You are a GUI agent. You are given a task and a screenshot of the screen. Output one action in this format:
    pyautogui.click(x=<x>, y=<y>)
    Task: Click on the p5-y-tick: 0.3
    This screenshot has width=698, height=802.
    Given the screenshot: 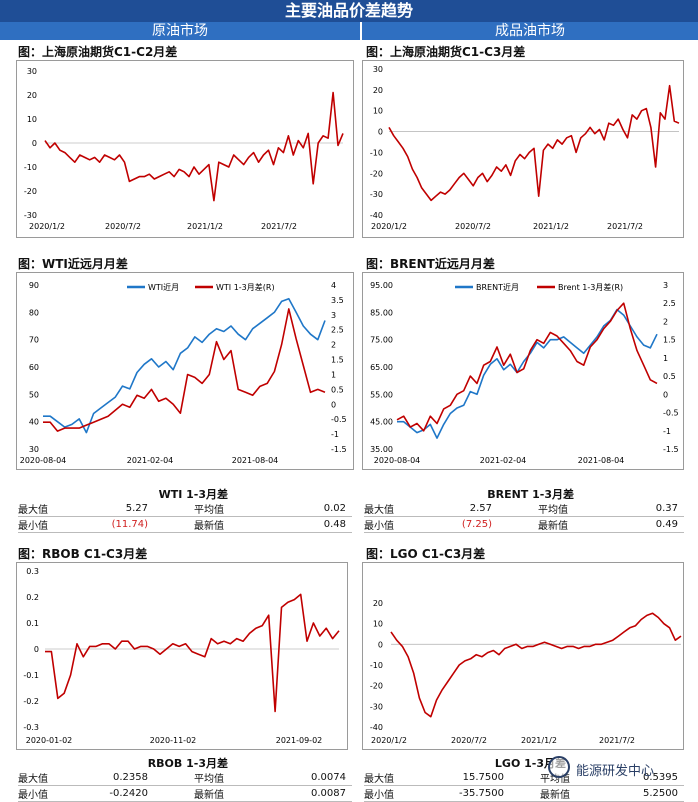 What is the action you would take?
    pyautogui.click(x=32, y=571)
    